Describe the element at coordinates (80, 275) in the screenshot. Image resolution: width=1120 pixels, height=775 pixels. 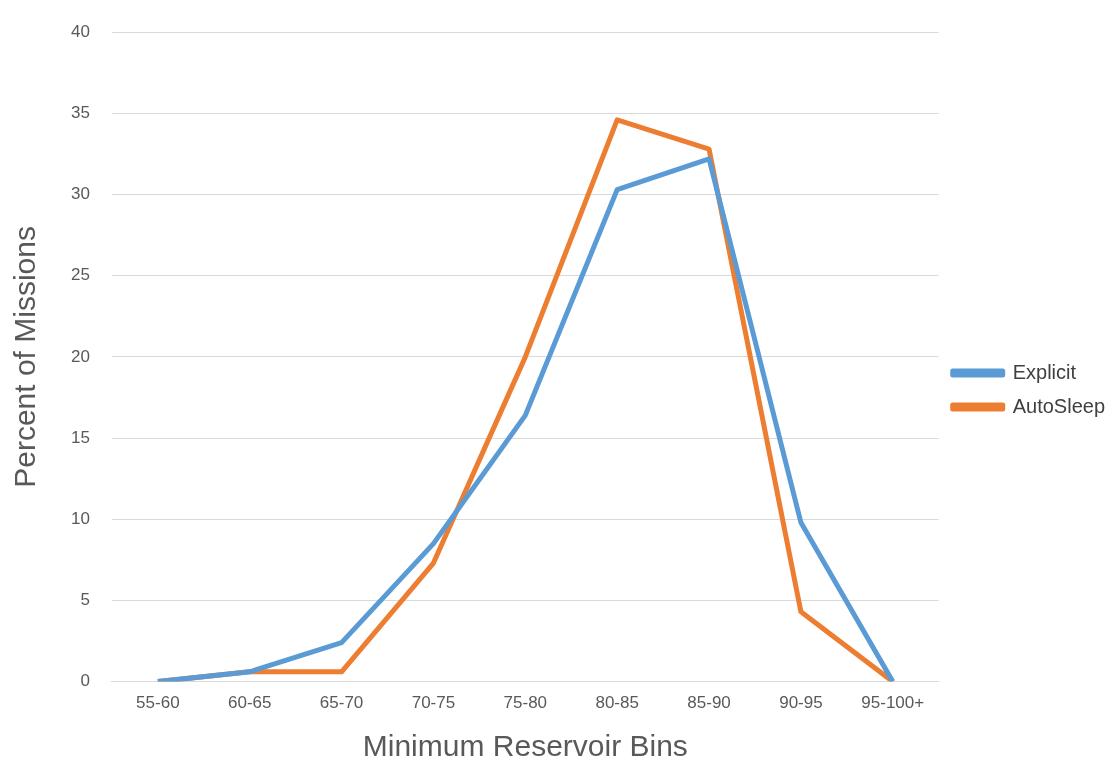
I see `y-tick-label: 25` at that location.